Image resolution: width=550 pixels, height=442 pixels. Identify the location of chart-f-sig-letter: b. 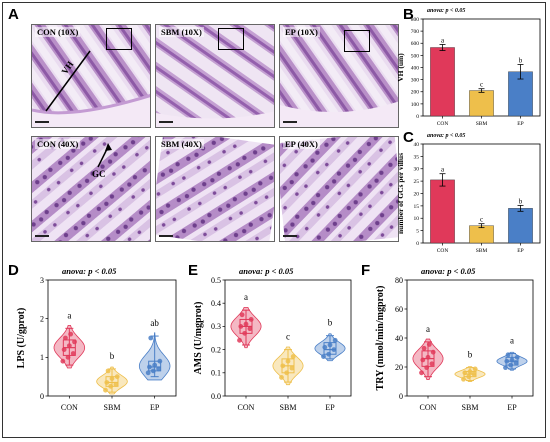
(470, 355).